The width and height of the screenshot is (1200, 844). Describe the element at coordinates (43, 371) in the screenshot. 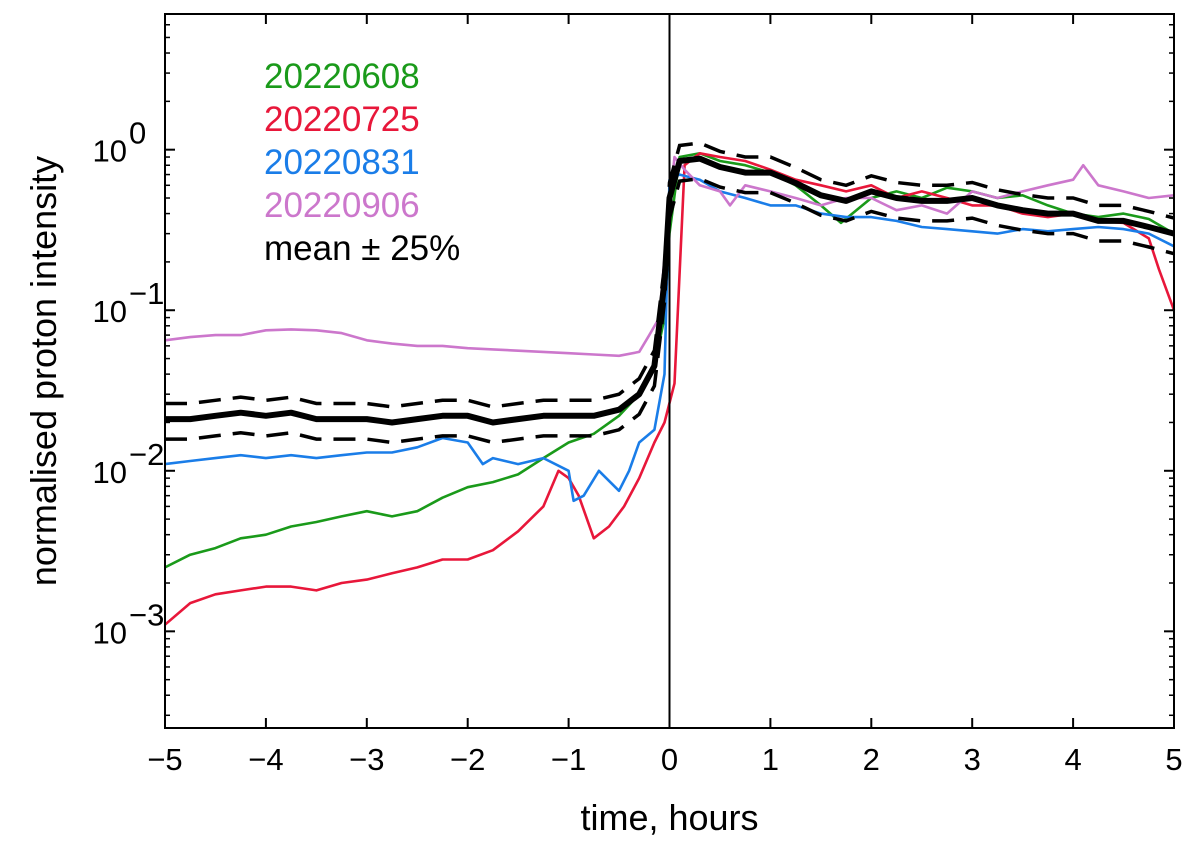

I see `y-axis-label: normalised proton intensity` at that location.